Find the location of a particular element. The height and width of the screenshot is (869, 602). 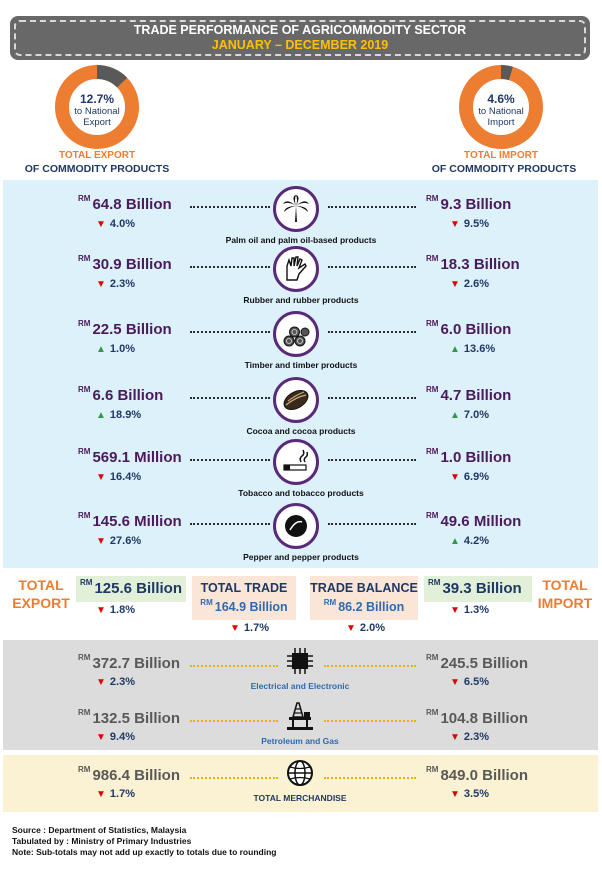

trade-balance-amount: 86.2 Billion is located at coordinates (371, 607).